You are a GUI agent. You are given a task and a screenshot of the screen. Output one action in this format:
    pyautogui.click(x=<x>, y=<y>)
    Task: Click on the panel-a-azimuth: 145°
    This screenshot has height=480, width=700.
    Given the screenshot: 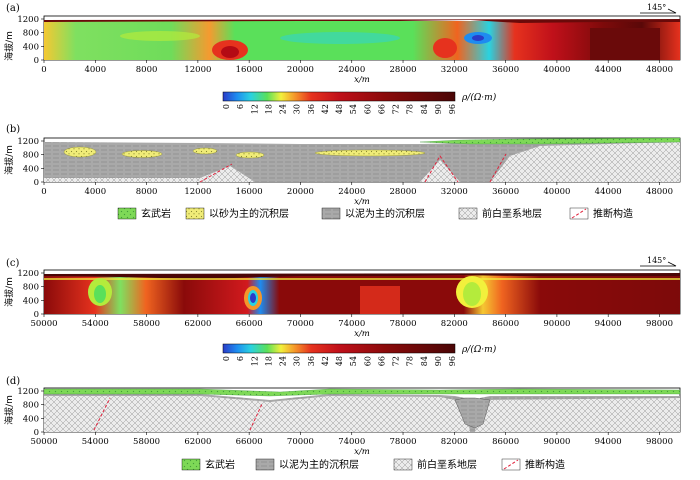 What is the action you would take?
    pyautogui.click(x=656, y=7)
    